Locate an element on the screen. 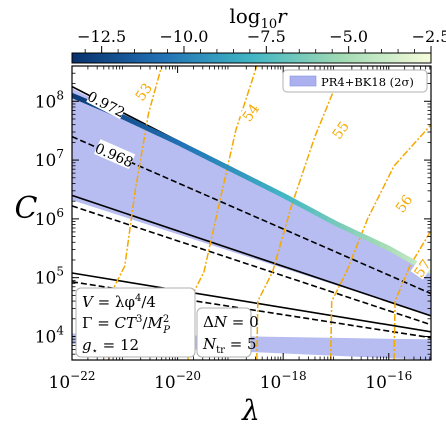 Image resolution: width=446 pixels, height=430 pixels. colorbar-ticks: −12.5 −10.0 −7.5 −5.0 −2.5 is located at coordinates (261, 40).